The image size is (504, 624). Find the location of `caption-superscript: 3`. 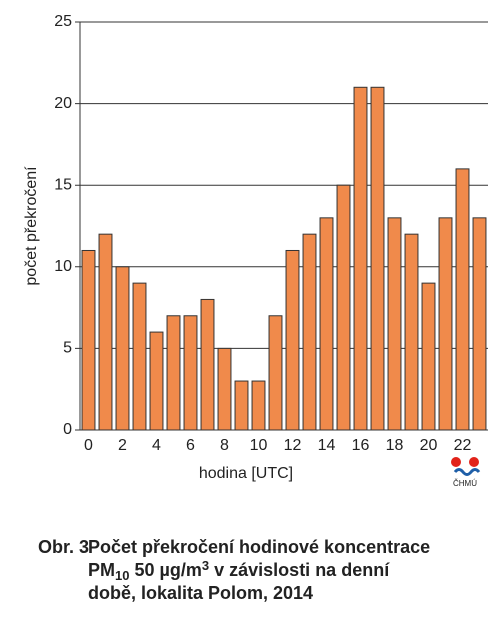

caption-superscript: 3 is located at coordinates (205, 565).